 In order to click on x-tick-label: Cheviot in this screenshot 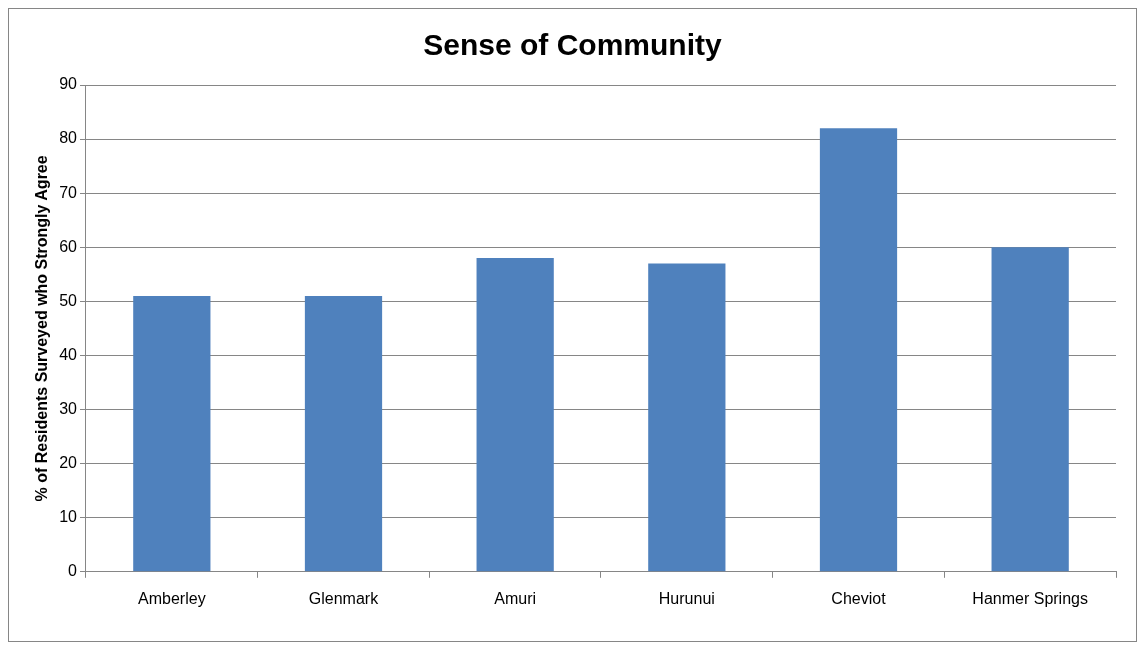, I will do `click(859, 598)`.